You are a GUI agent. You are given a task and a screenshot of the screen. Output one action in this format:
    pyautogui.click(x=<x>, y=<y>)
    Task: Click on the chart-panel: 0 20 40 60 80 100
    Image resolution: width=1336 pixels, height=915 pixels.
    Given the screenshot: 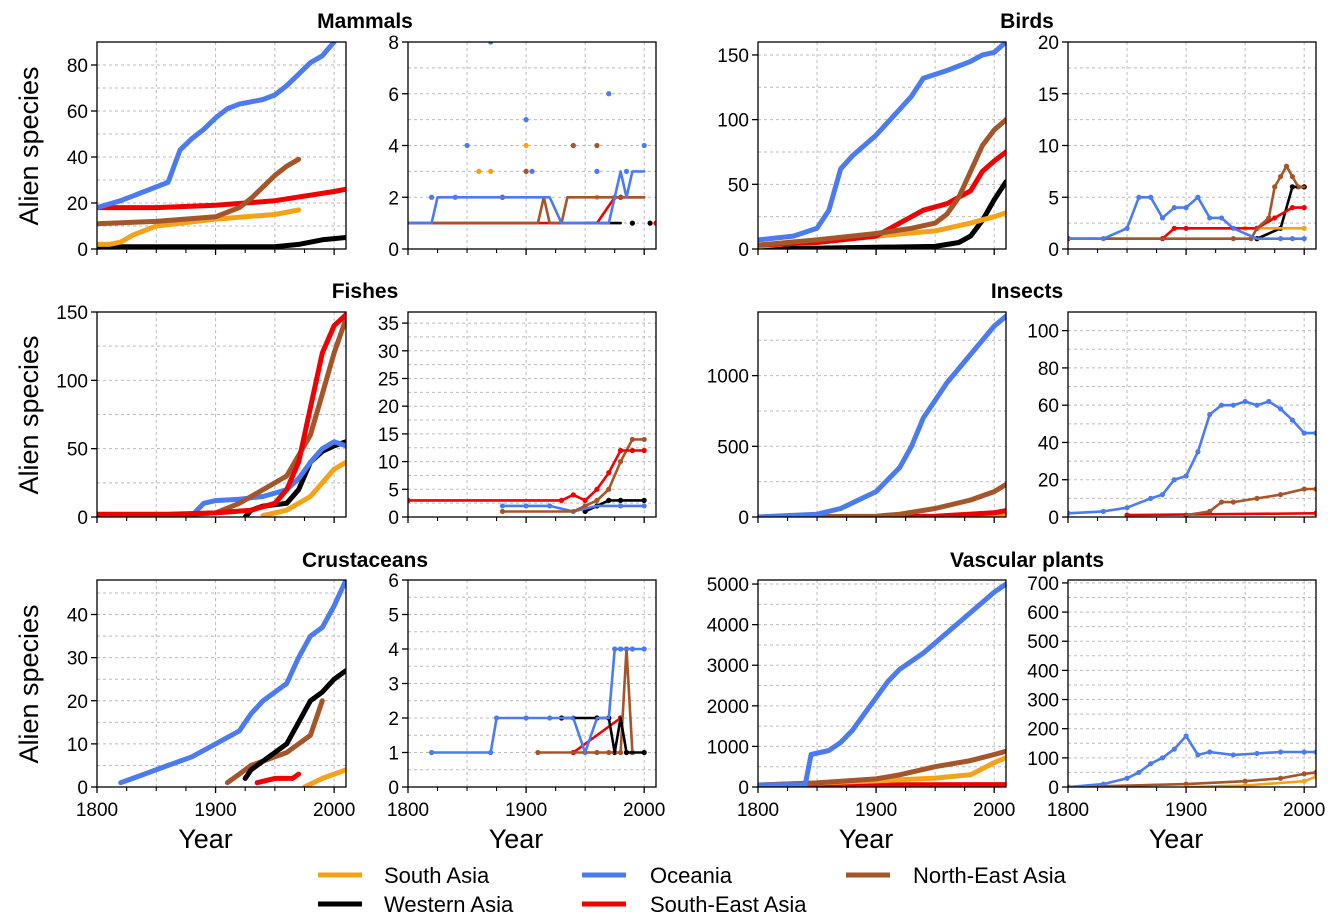 What is the action you would take?
    pyautogui.click(x=1172, y=420)
    